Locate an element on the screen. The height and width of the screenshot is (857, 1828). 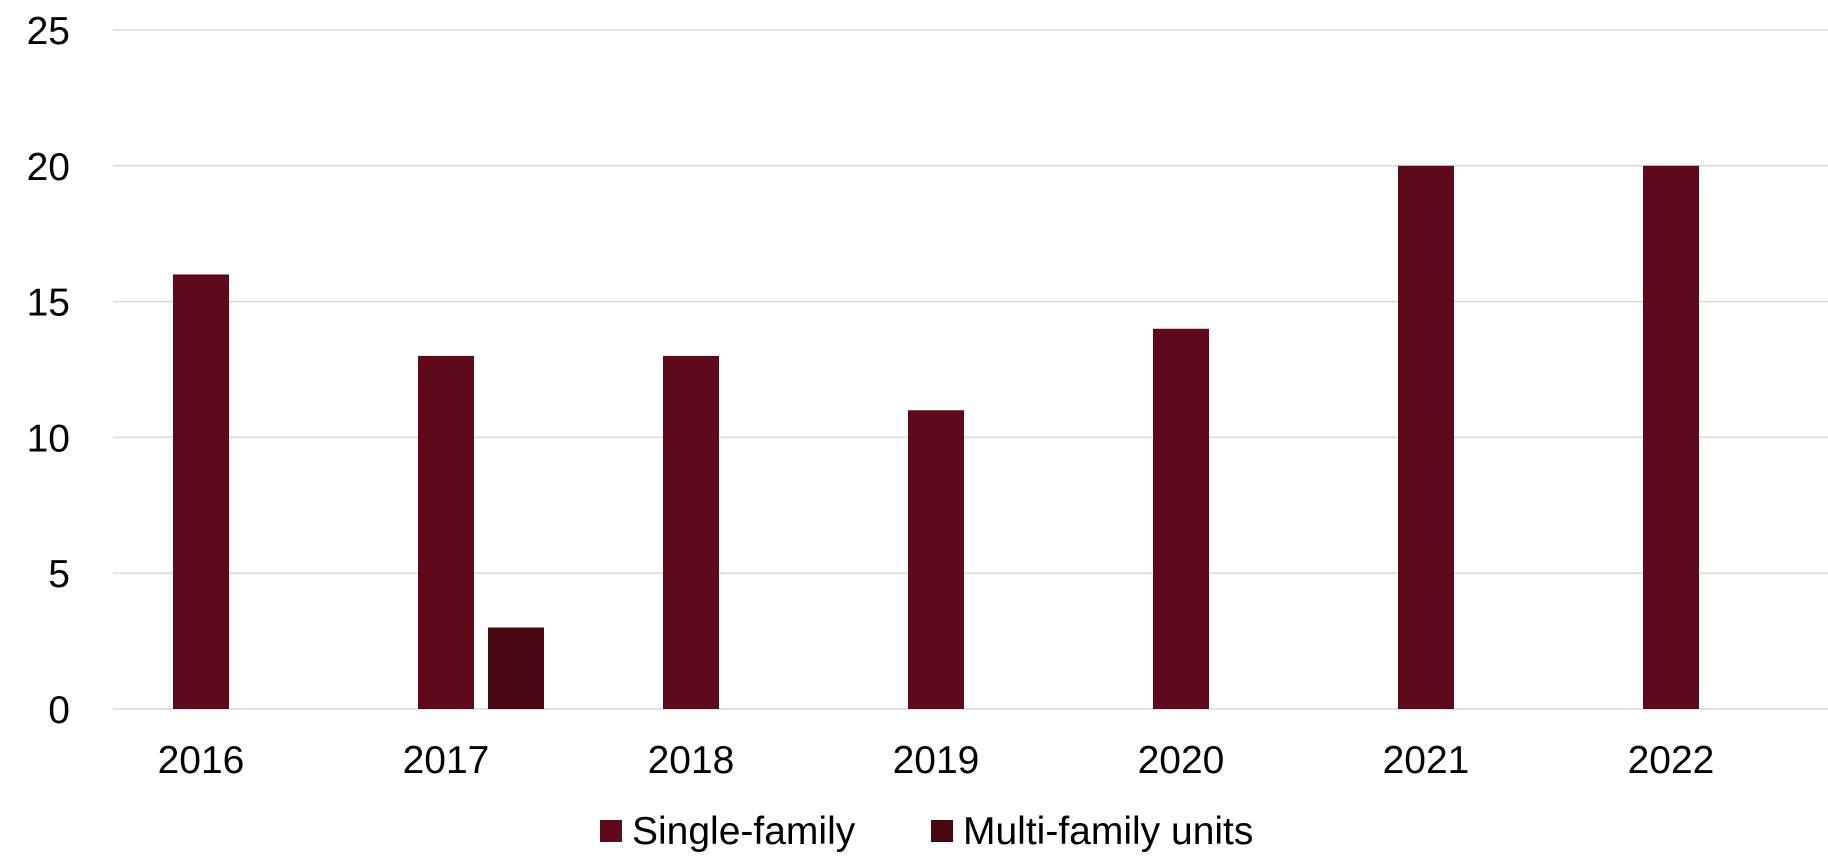
x-tick-label: 2021 is located at coordinates (1426, 760).